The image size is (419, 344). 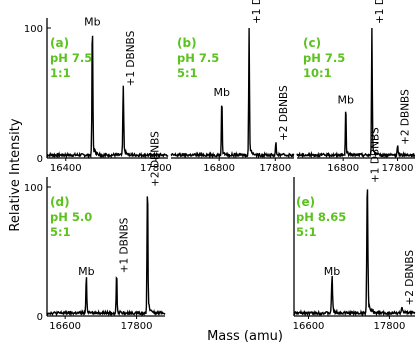 I want to click on y-axis-label: Relative Intensity, so click(x=15, y=174).